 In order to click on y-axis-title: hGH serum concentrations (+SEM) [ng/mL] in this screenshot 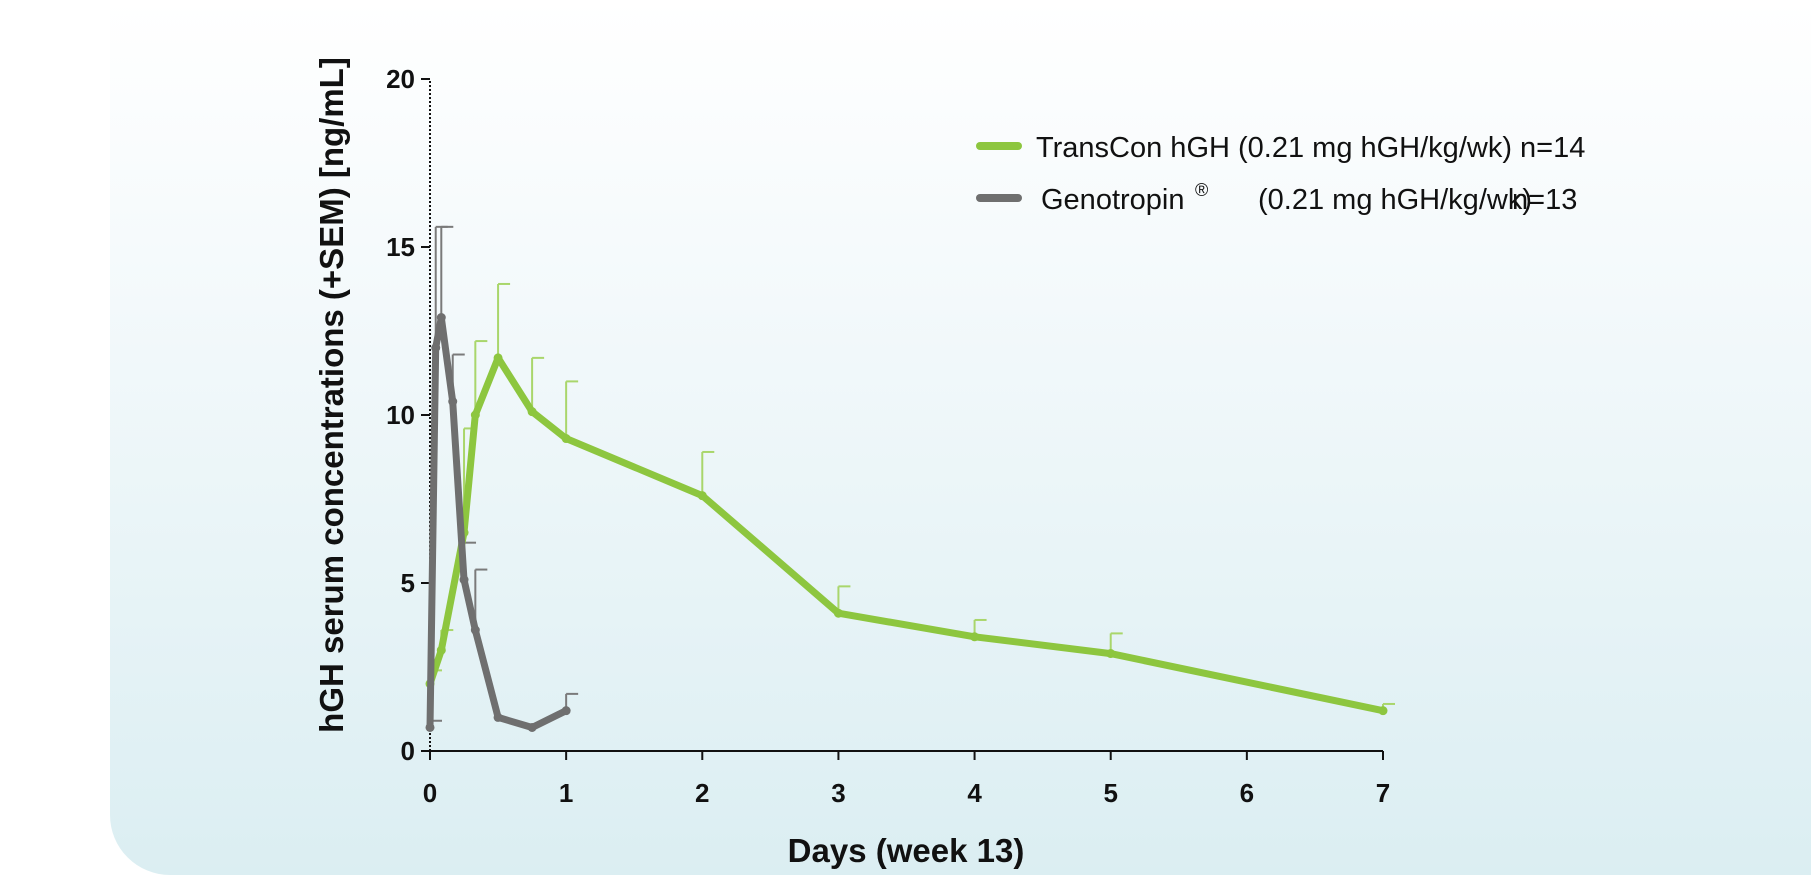, I will do `click(331, 395)`.